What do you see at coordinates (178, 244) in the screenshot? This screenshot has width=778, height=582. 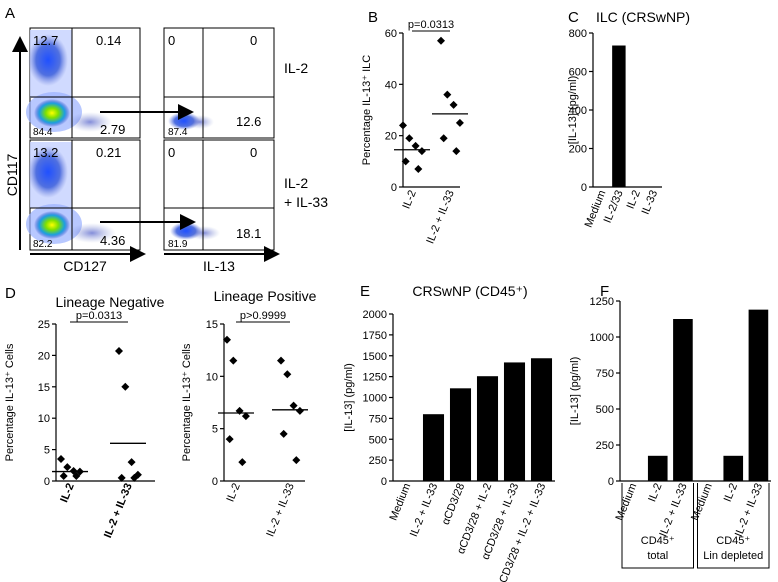 I see `flow-quadrant-value: 81.9` at bounding box center [178, 244].